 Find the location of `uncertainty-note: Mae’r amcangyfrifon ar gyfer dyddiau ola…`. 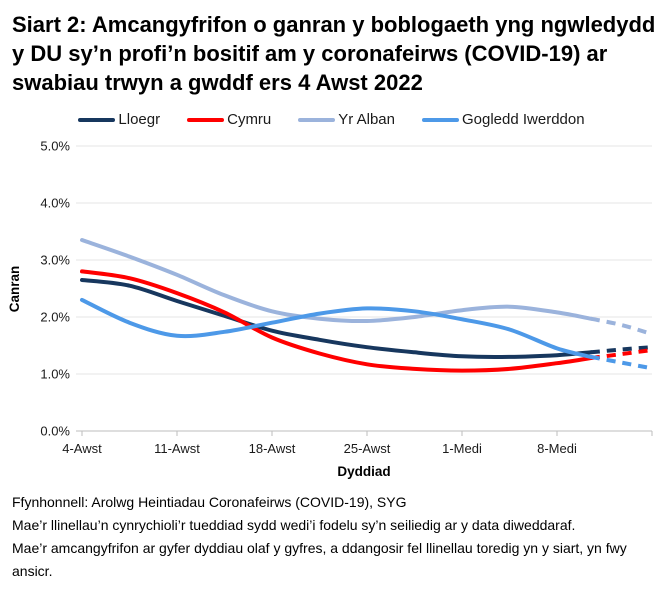

uncertainty-note: Mae’r amcangyfrifon ar gyfer dyddiau ola… is located at coordinates (319, 559).